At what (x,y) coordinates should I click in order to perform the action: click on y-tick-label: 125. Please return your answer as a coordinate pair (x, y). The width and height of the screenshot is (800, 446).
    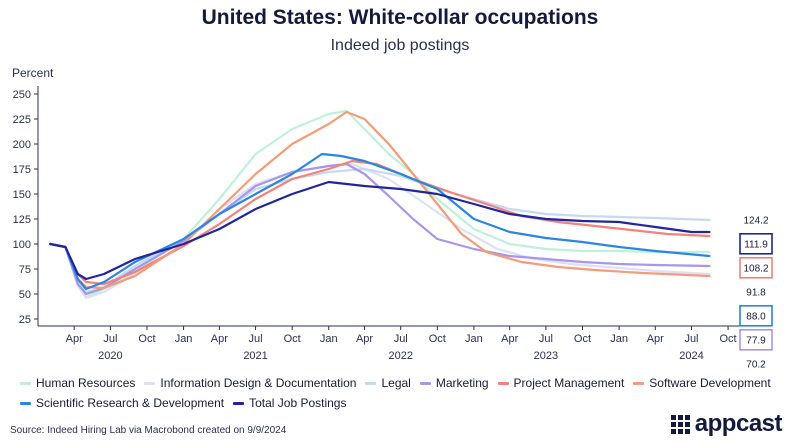
    Looking at the image, I should click on (22, 220).